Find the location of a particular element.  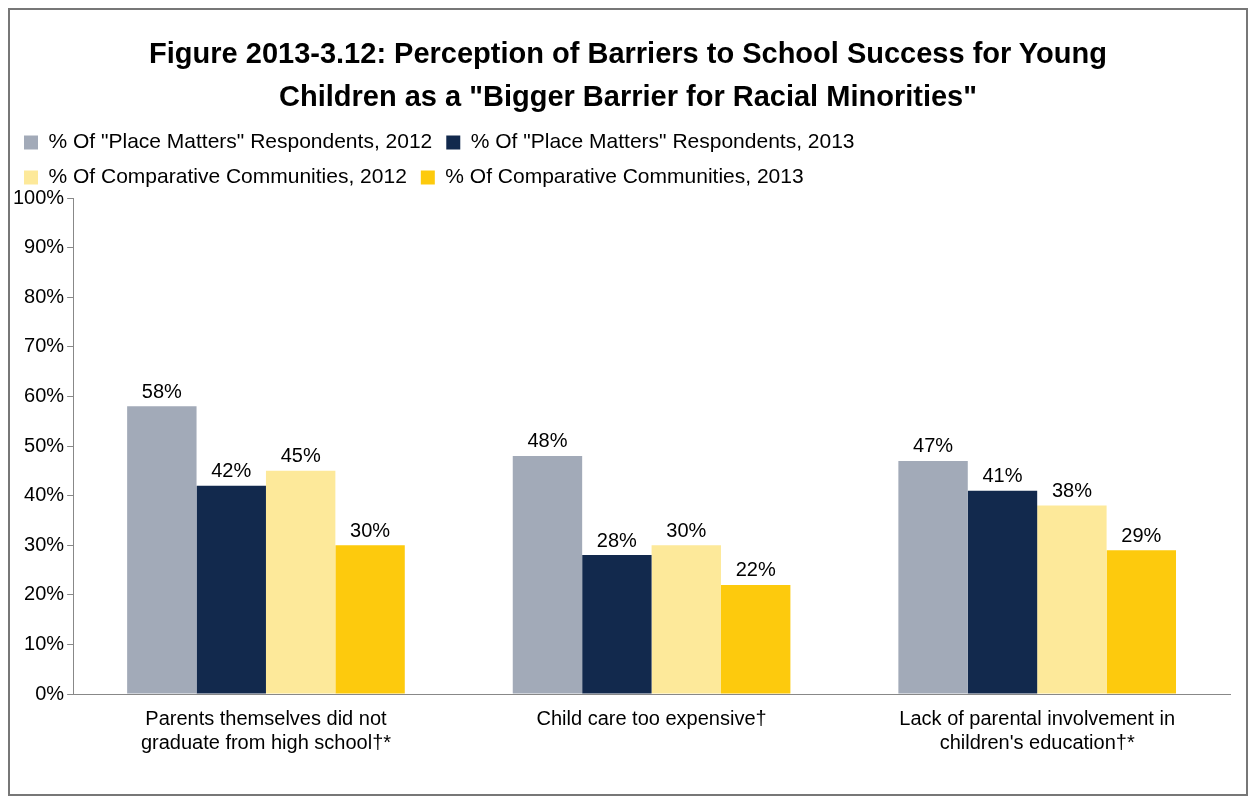

y-tick-label: 30% is located at coordinates (44, 543).